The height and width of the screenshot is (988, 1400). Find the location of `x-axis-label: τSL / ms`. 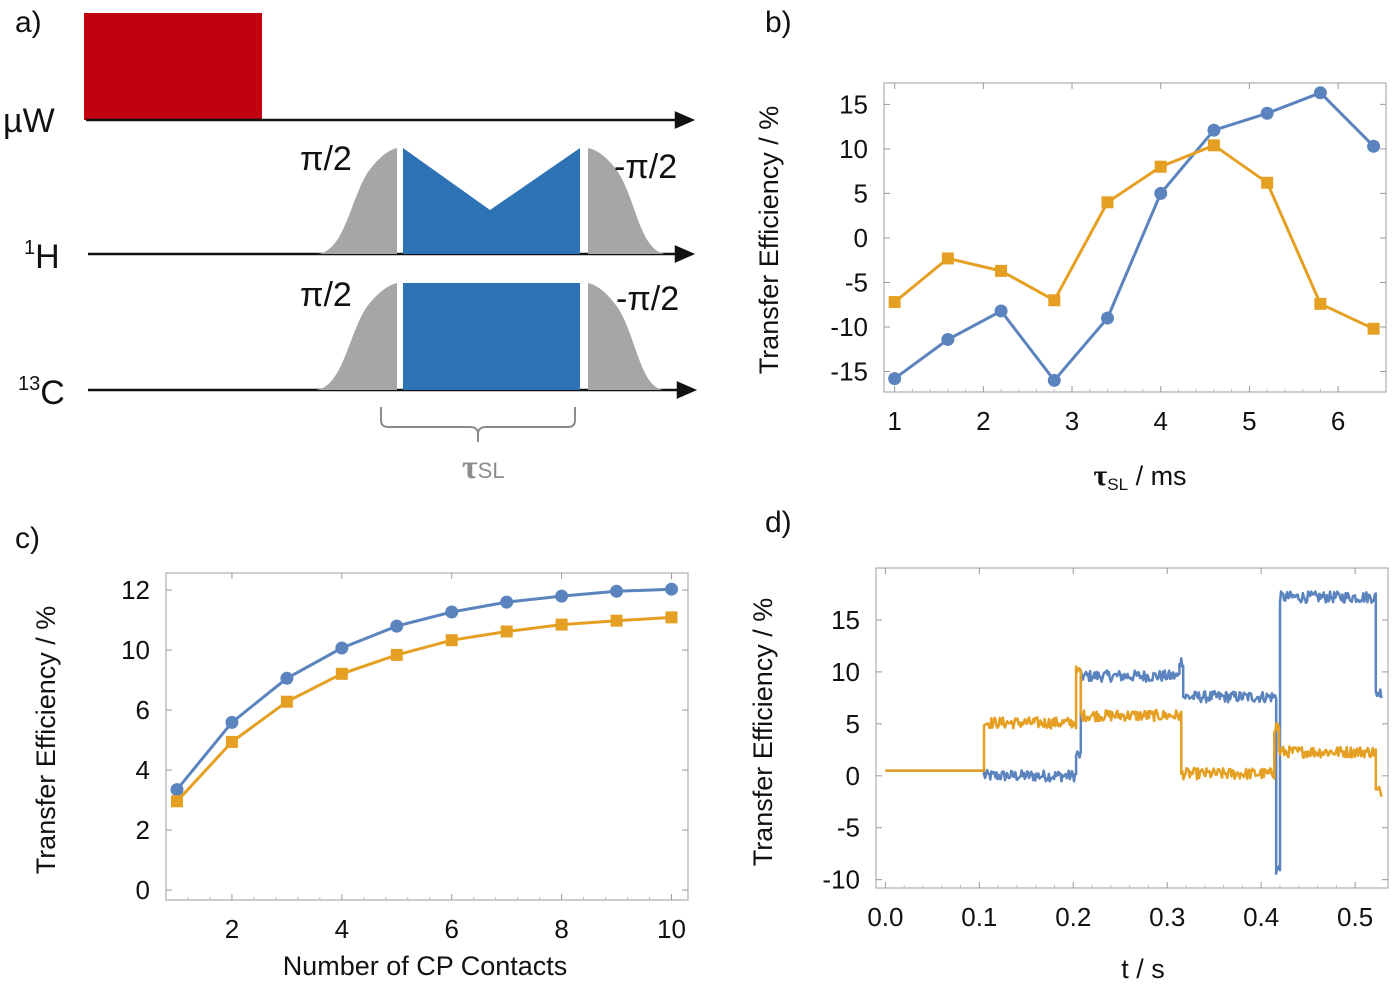

x-axis-label: τSL / ms is located at coordinates (1139, 476).